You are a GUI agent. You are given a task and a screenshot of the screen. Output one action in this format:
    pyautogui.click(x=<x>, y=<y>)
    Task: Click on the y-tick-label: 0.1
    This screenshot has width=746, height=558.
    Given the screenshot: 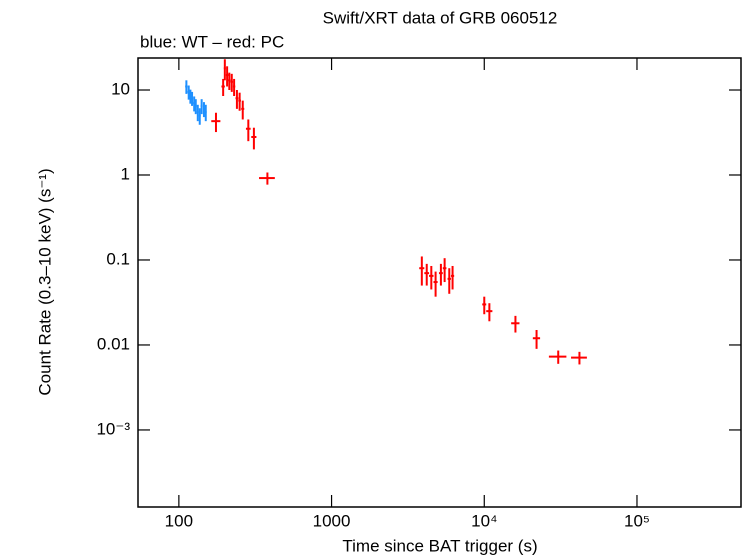 What is the action you would take?
    pyautogui.click(x=118, y=258)
    